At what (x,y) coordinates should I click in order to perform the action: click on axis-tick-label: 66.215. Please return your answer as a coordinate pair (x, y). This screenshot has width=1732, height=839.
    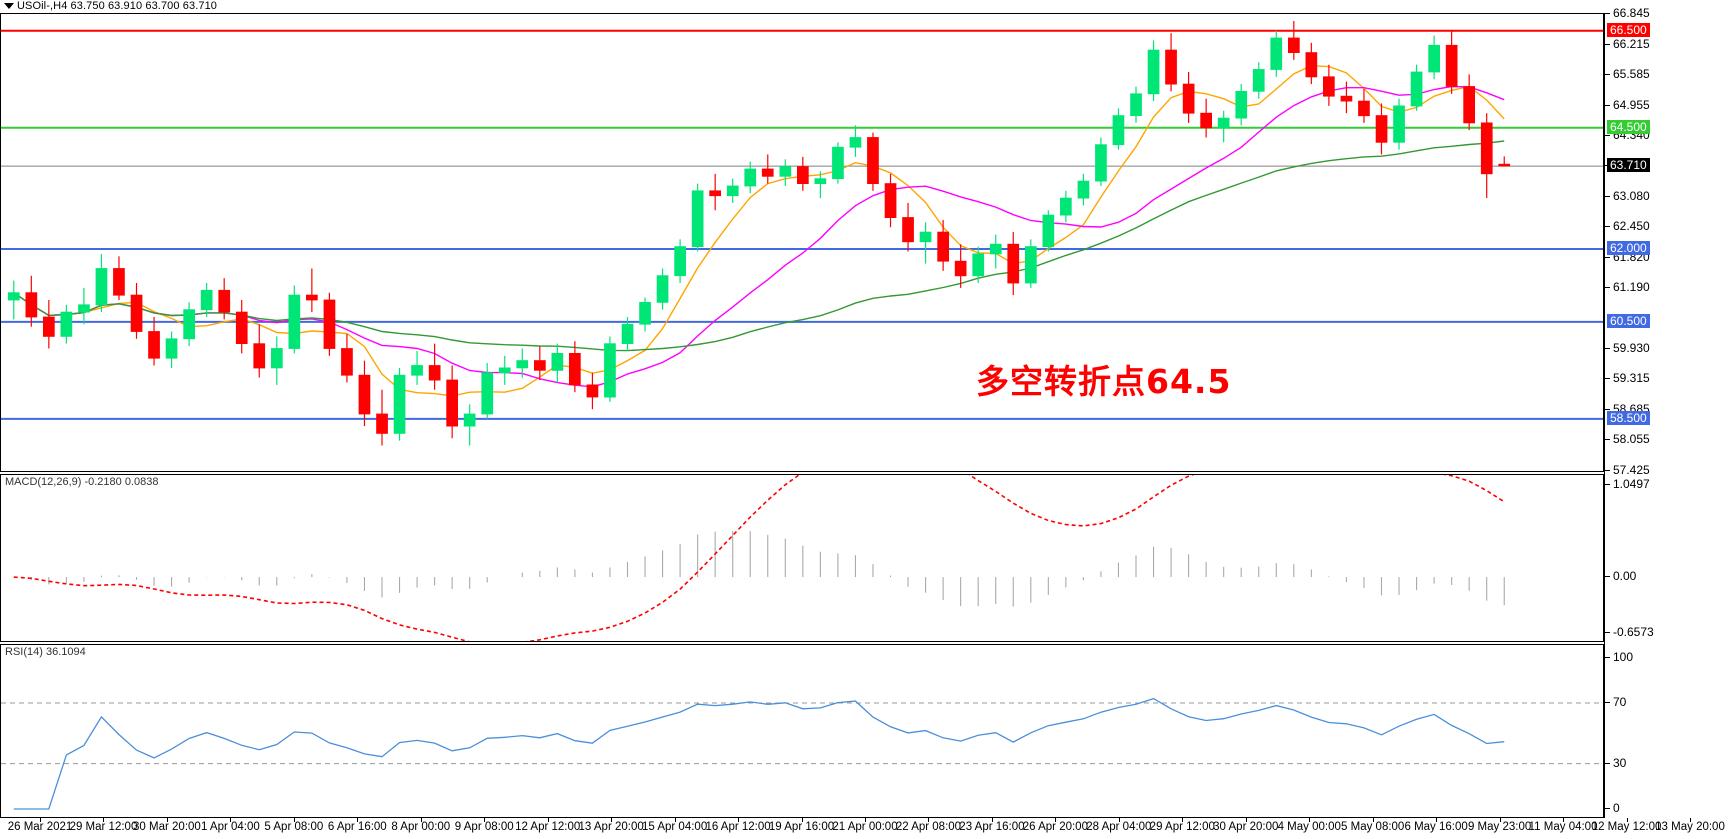
    Looking at the image, I should click on (1631, 43).